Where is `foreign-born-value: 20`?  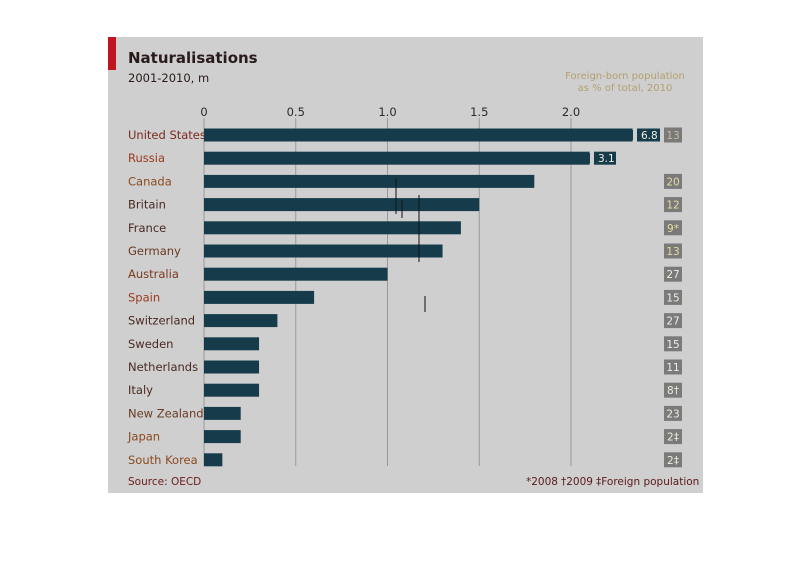 foreign-born-value: 20 is located at coordinates (672, 182).